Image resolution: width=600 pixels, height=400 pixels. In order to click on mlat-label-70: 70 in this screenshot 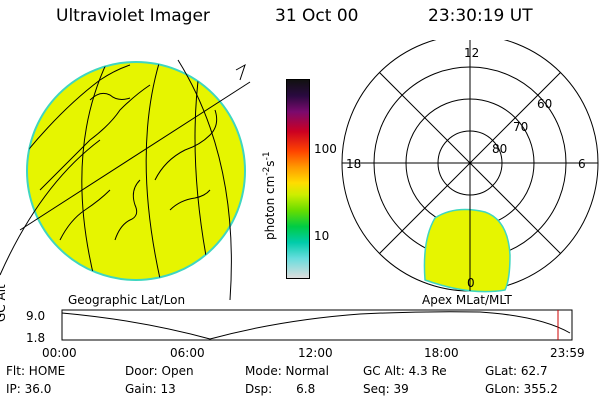, I will do `click(521, 127)`.